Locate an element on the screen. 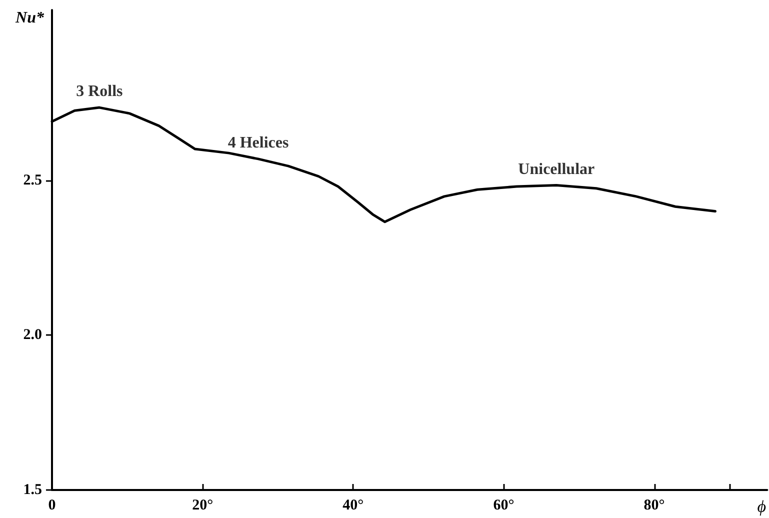 Image resolution: width=769 pixels, height=518 pixels. x-axis-title: ϕ is located at coordinates (761, 506).